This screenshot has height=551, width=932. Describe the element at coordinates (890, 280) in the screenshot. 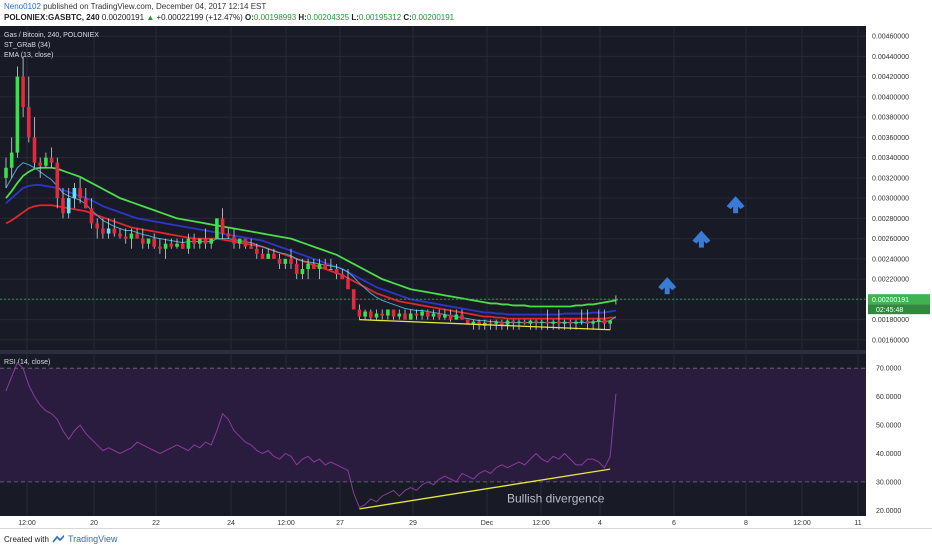

I see `price-tick-label: 0.00220000` at that location.